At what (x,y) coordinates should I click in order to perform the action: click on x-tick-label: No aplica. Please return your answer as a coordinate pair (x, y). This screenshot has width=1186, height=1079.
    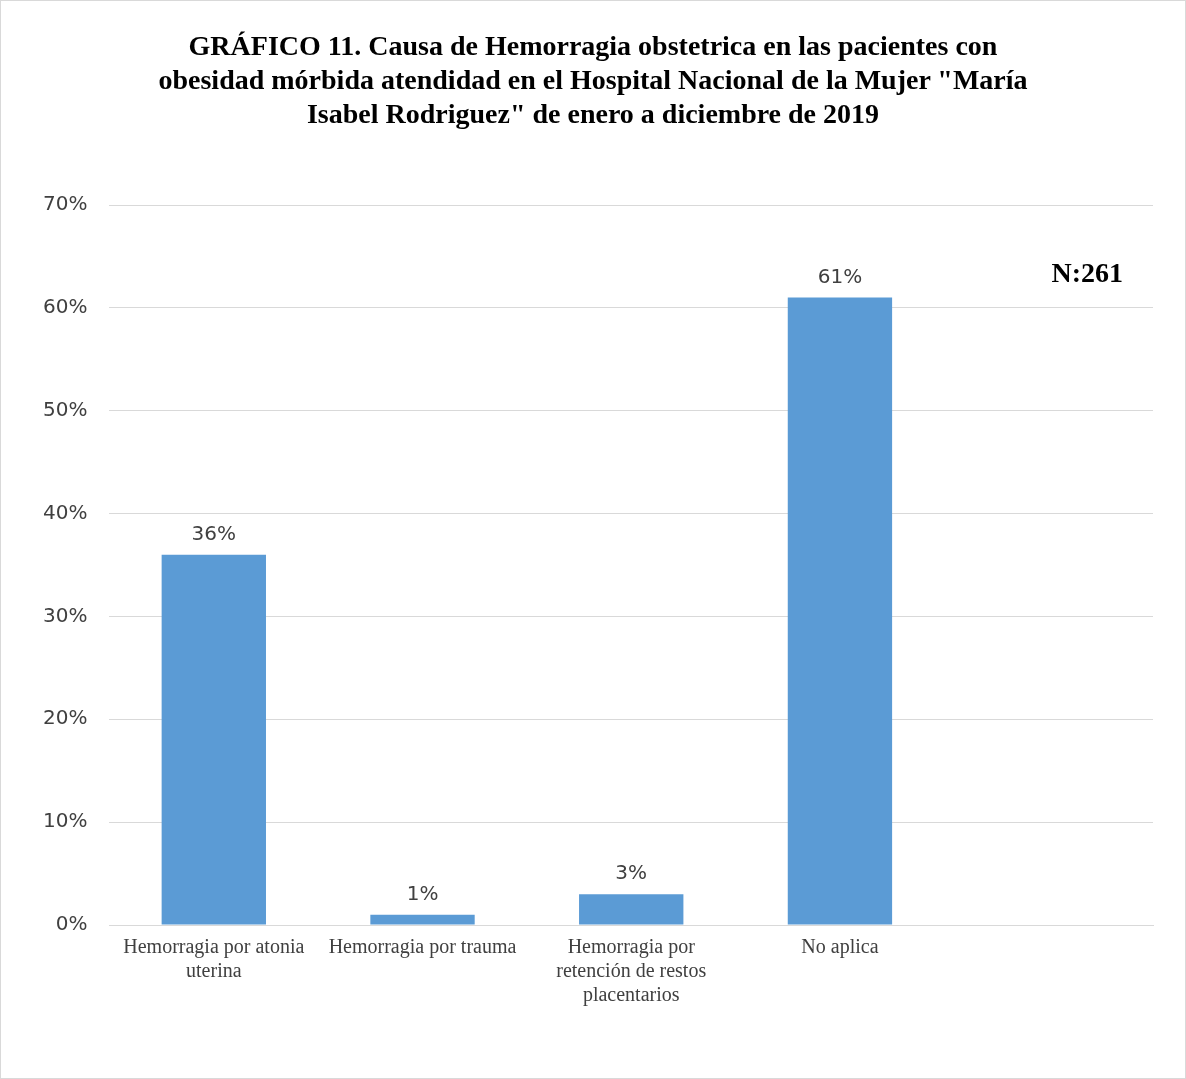
    Looking at the image, I should click on (840, 947).